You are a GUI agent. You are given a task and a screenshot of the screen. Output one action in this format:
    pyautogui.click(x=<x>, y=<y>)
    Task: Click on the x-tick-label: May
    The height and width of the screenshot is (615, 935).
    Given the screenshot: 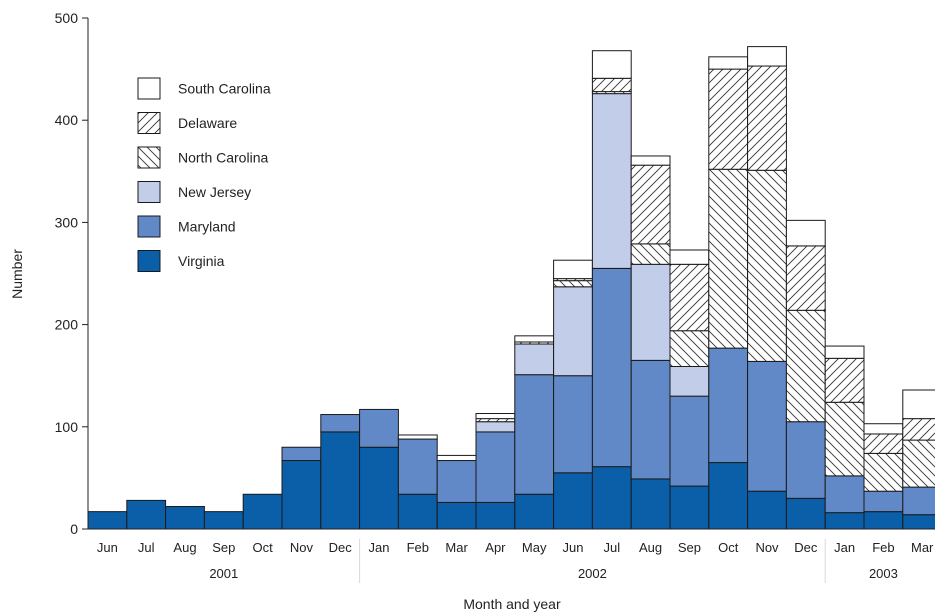 What is the action you would take?
    pyautogui.click(x=534, y=547)
    